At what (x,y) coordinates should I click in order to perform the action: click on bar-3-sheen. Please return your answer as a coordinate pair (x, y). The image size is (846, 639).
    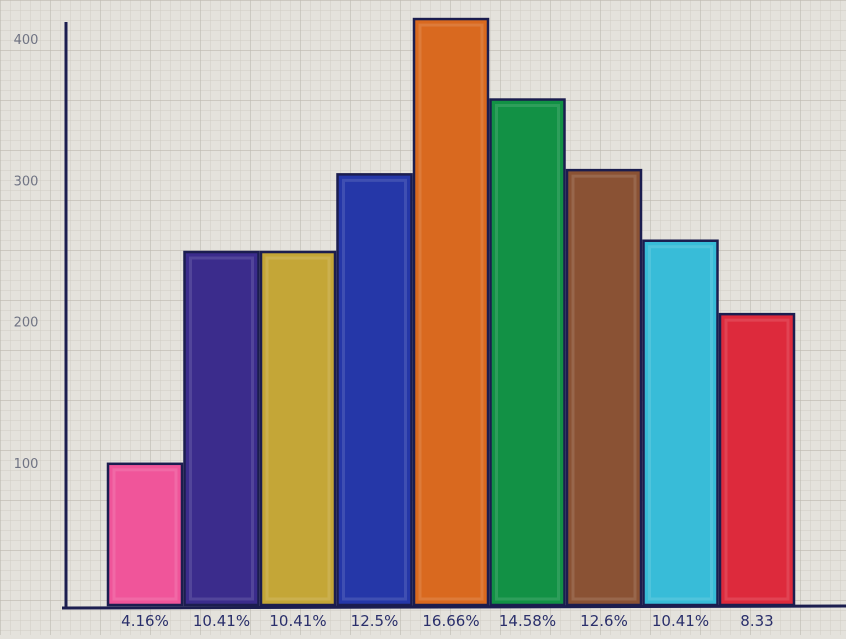
    Looking at the image, I should click on (298, 428).